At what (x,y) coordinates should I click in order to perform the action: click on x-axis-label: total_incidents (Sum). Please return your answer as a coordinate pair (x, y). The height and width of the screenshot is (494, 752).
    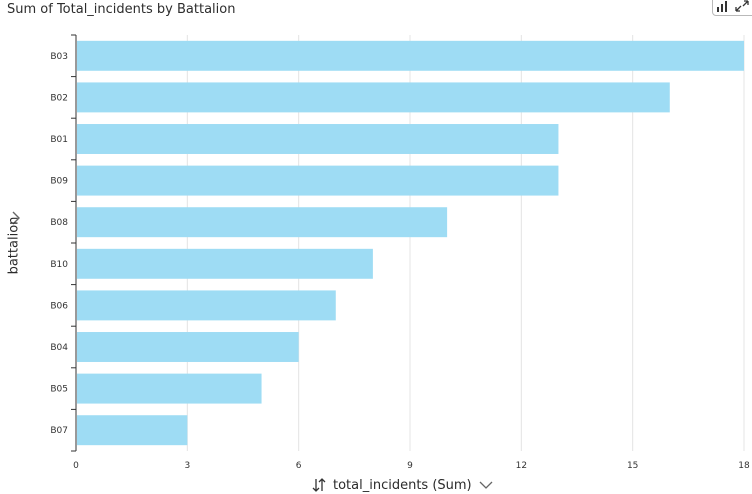
    Looking at the image, I should click on (402, 485).